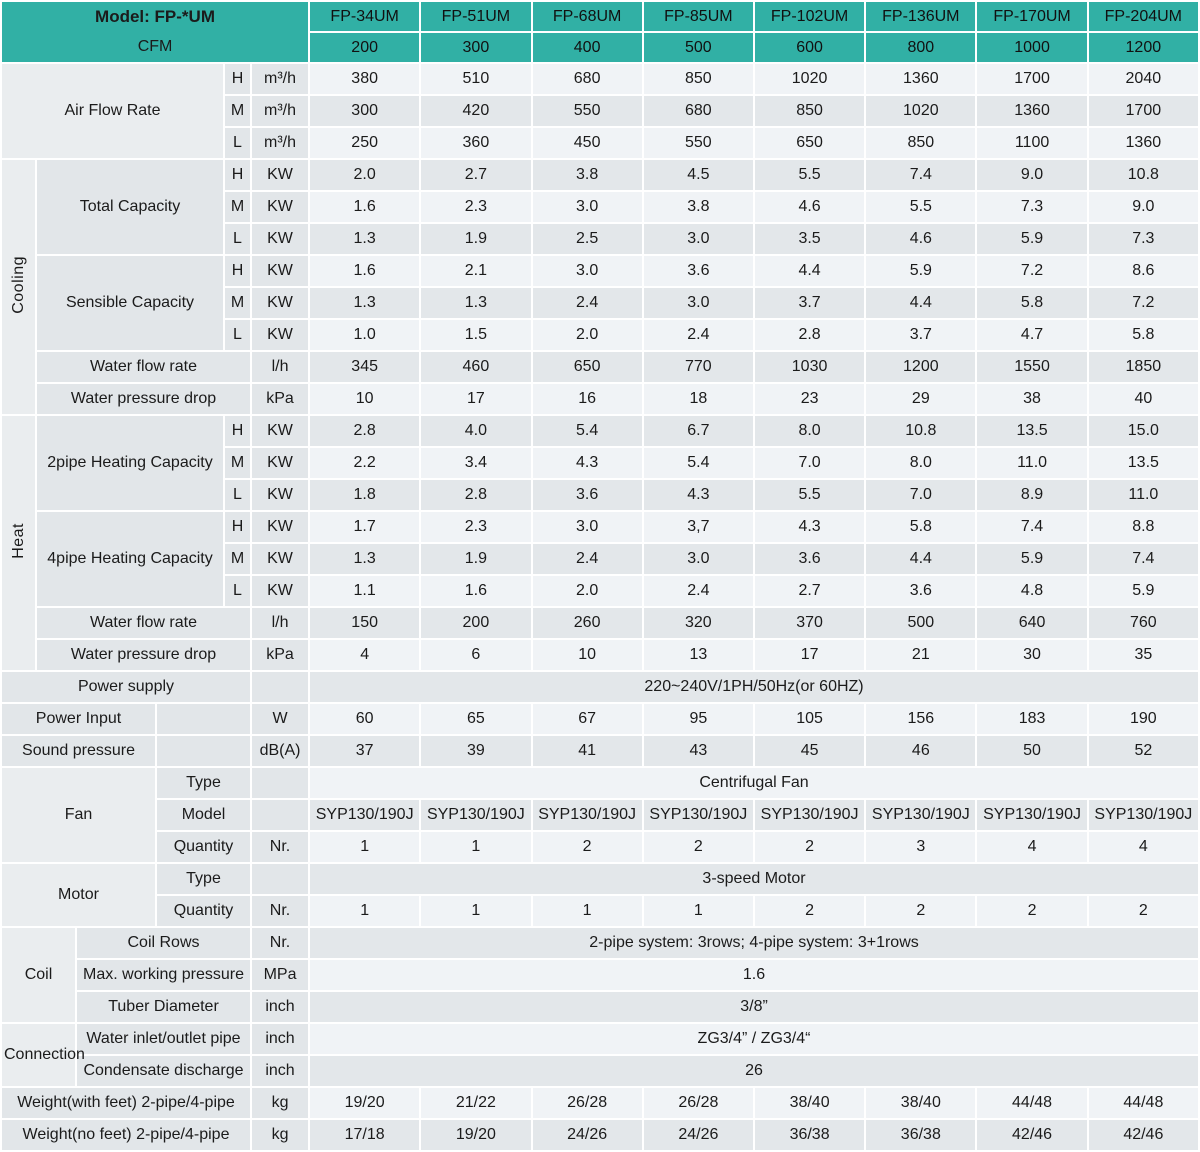 Image resolution: width=1200 pixels, height=1152 pixels. Describe the element at coordinates (1143, 47) in the screenshot. I see `cfm-header-cell: 1200` at that location.